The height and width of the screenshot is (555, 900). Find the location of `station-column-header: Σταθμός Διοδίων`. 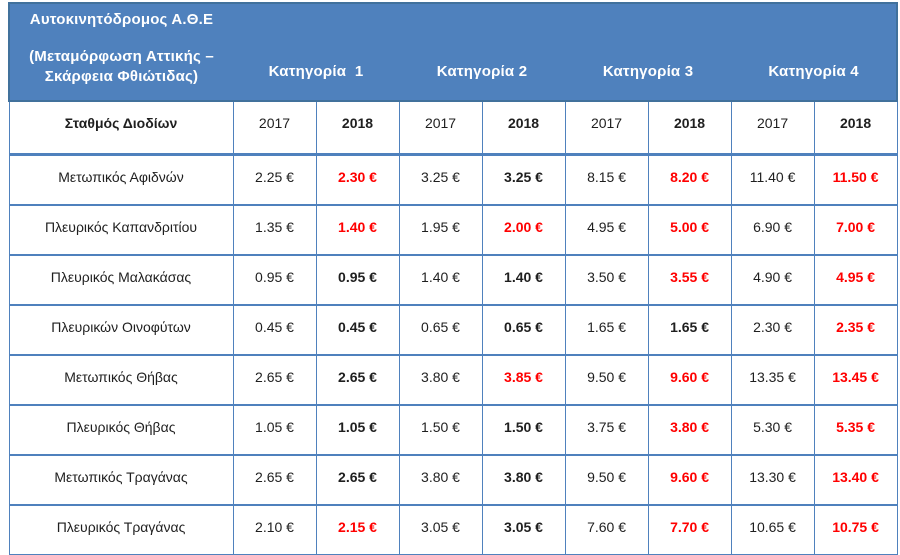

station-column-header: Σταθμός Διοδίων is located at coordinates (121, 128).